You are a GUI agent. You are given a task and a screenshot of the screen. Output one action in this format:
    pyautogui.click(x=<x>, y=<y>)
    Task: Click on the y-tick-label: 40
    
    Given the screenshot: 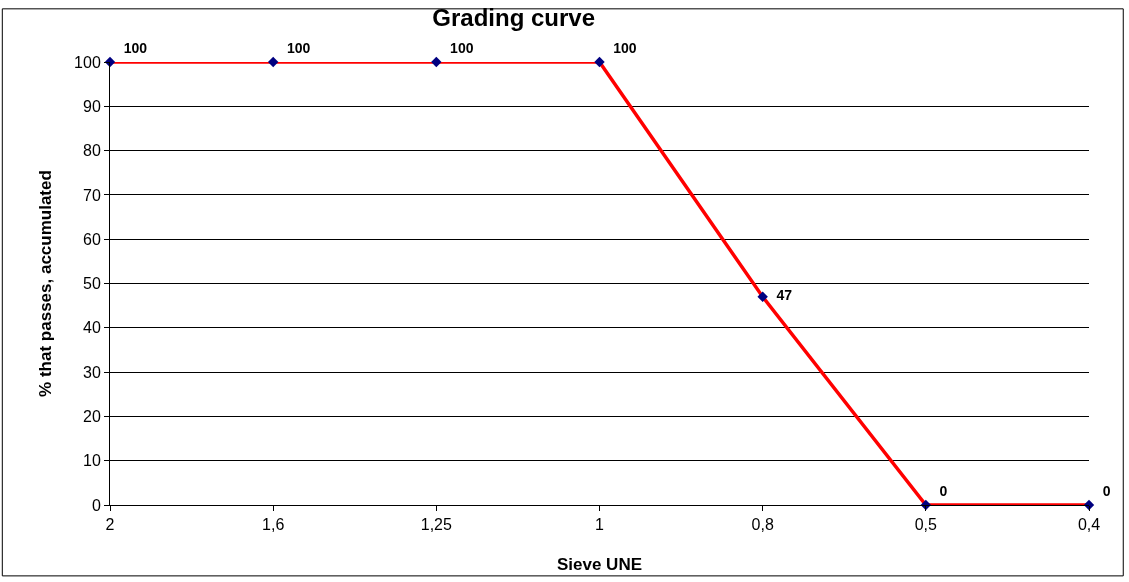 What is the action you would take?
    pyautogui.click(x=92, y=328)
    